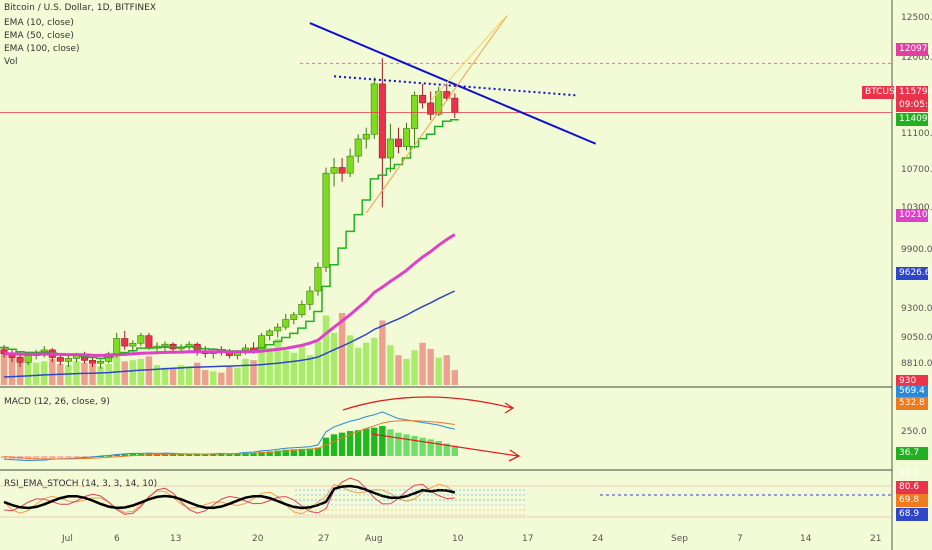 Image resolution: width=932 pixels, height=550 pixels. Describe the element at coordinates (229, 295) in the screenshot. I see `ema50-line` at that location.